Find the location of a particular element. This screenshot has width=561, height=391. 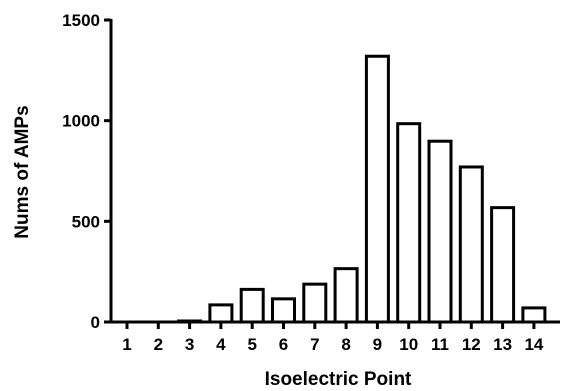

y-tick-label-1500: 1500 is located at coordinates (81, 20).